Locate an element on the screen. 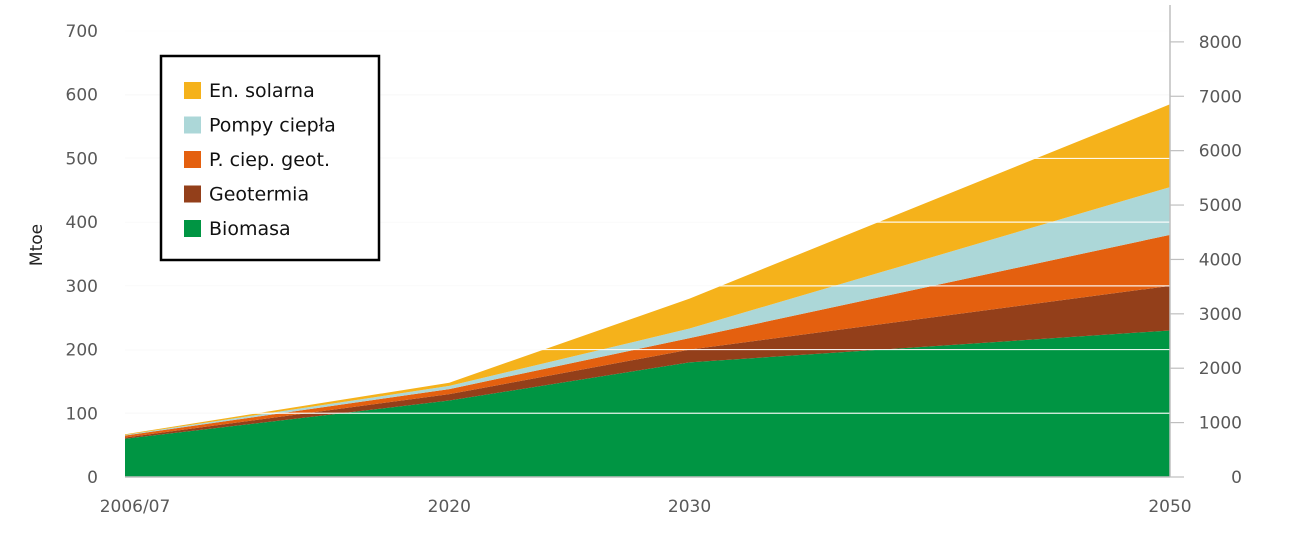 This screenshot has width=1292, height=555. legend-label-geothermal_heat: P. ciep. geot. is located at coordinates (269, 160).